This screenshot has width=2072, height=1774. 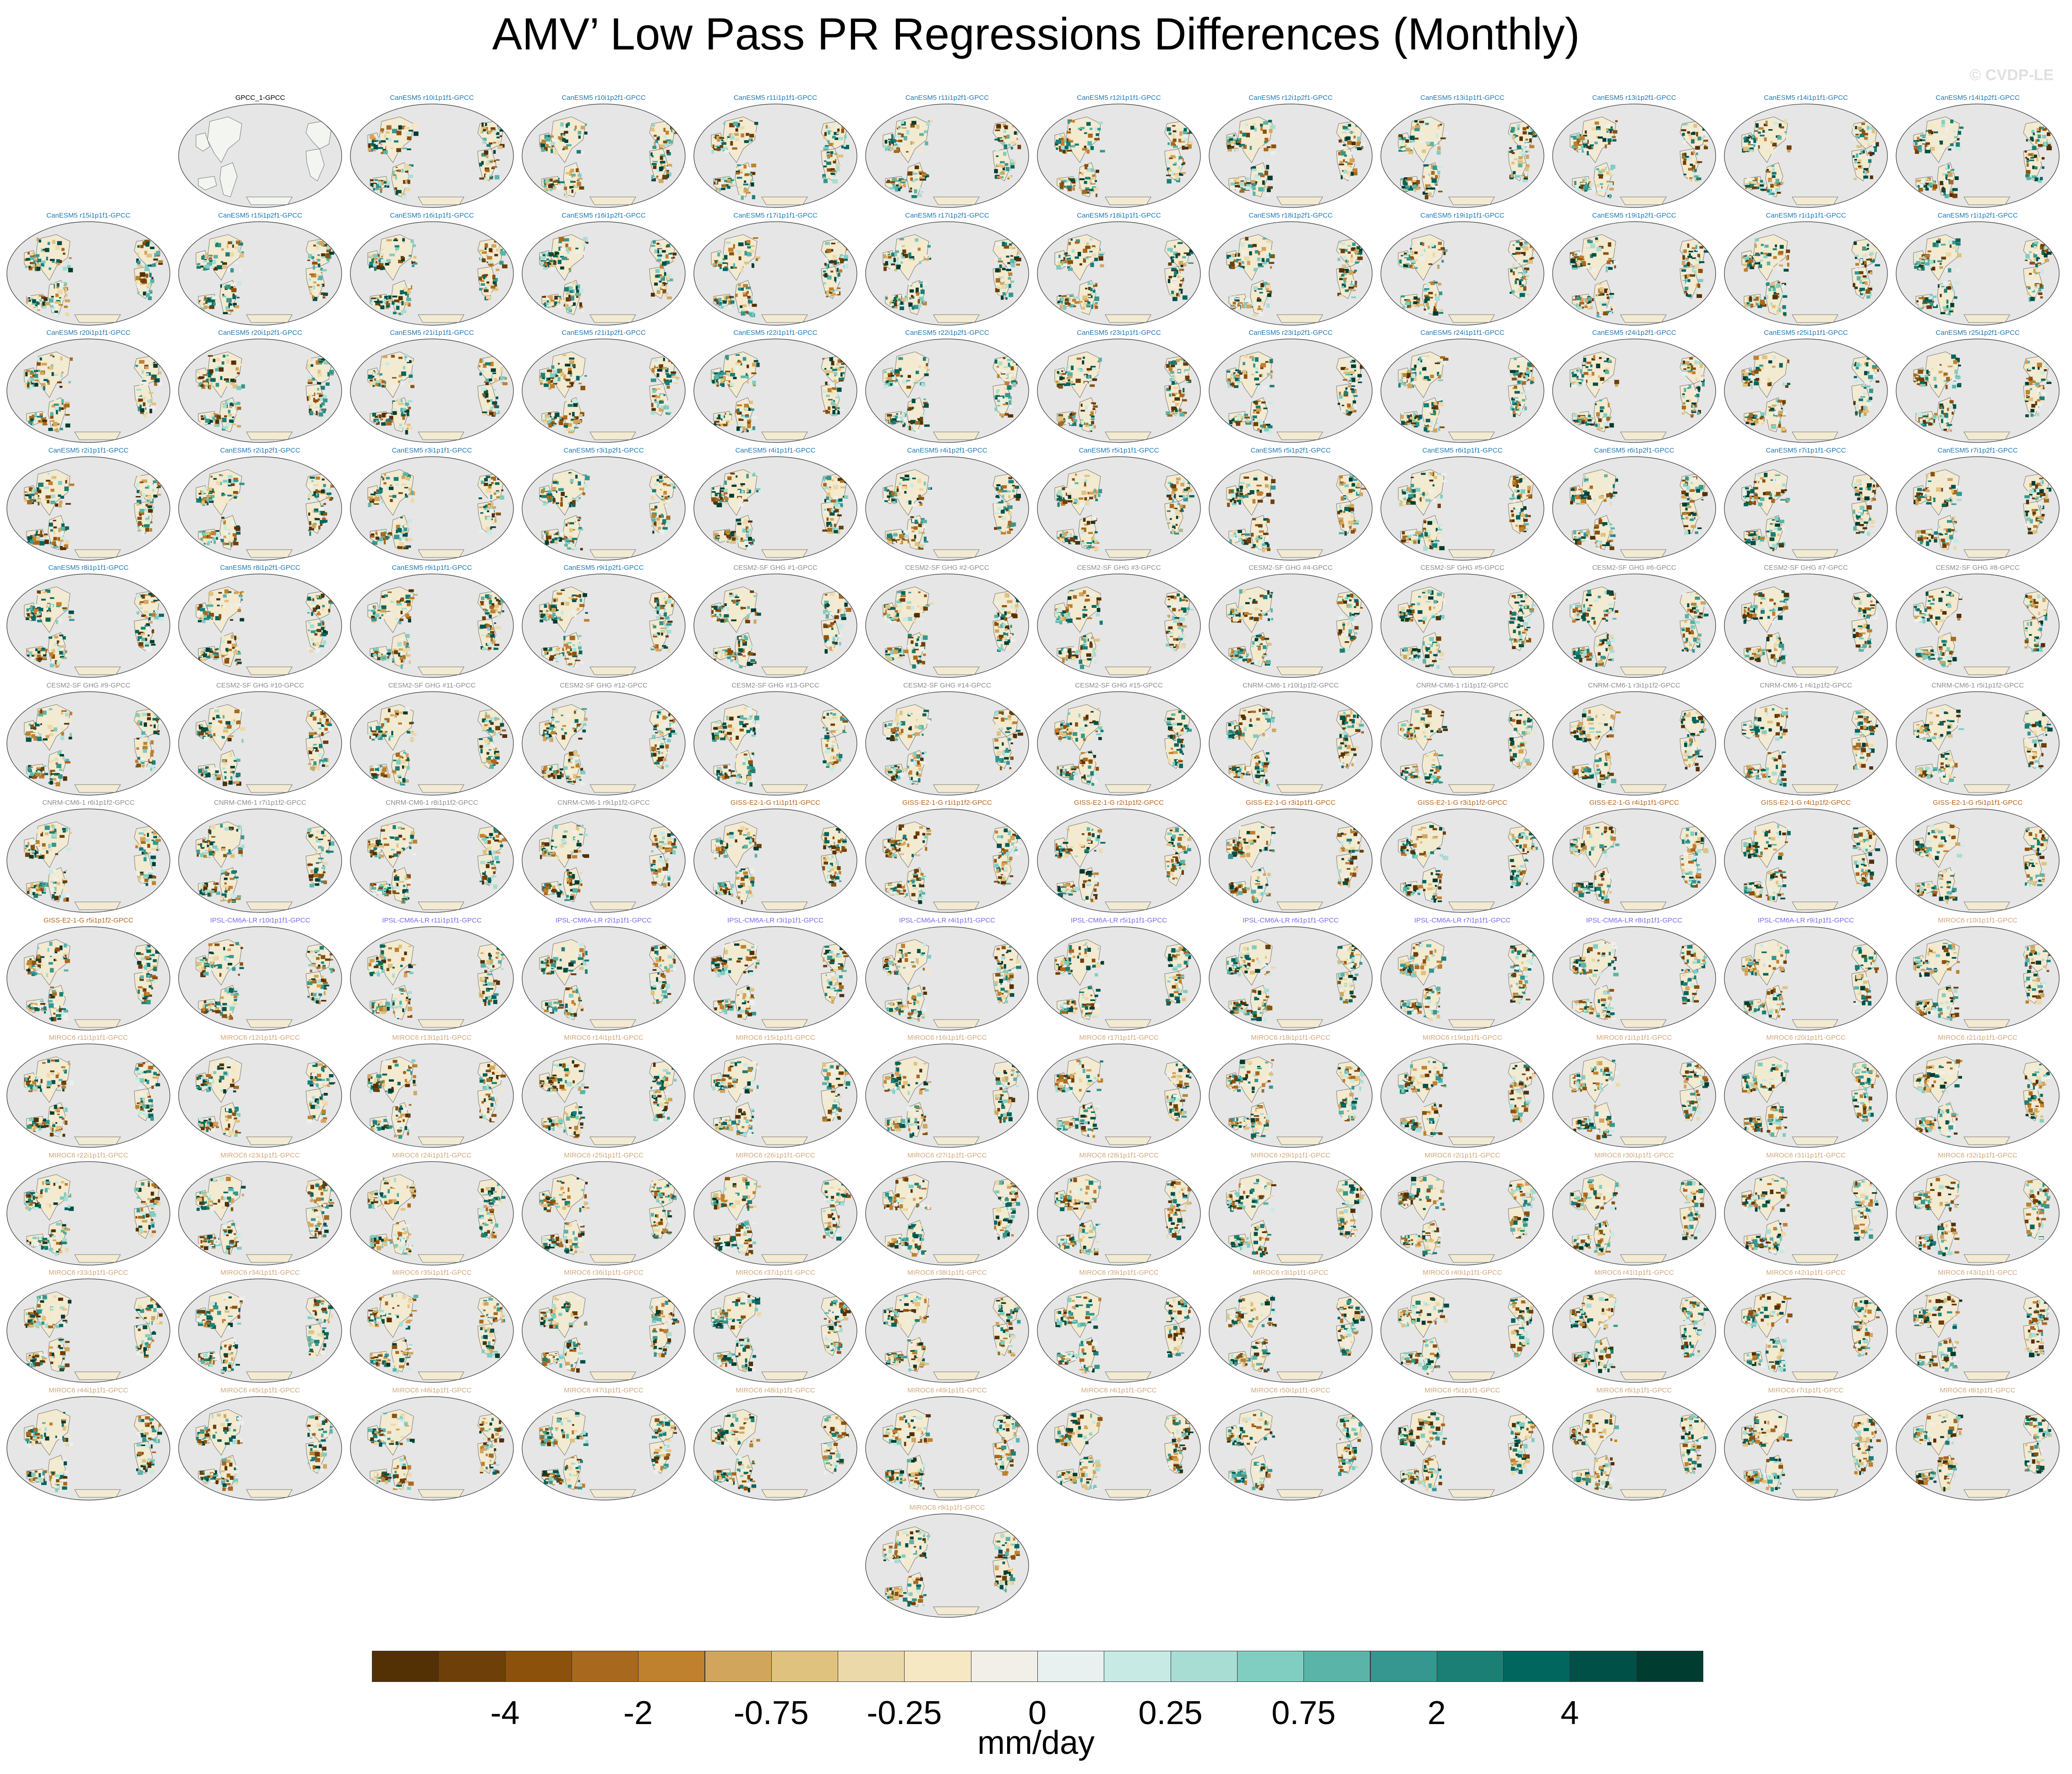 What do you see at coordinates (261, 151) in the screenshot?
I see `map-panel: GPCC_1-GPCC` at bounding box center [261, 151].